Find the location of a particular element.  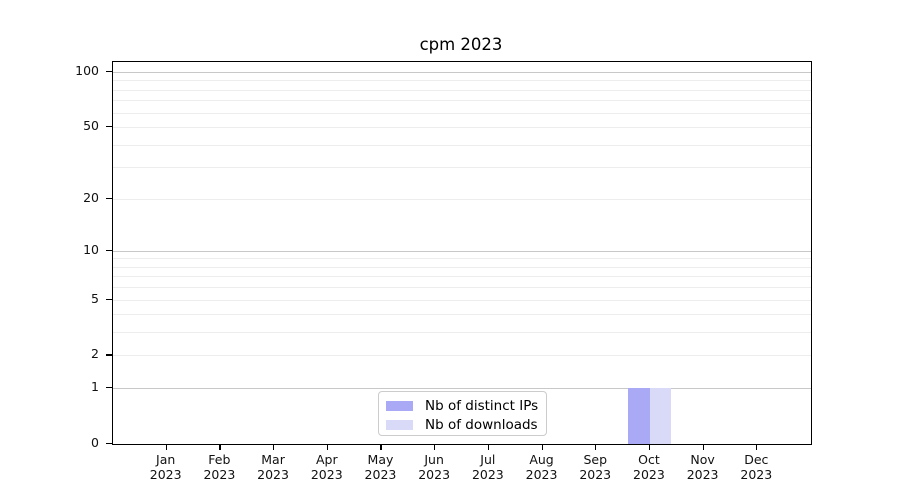

bar-distinct-ips is located at coordinates (639, 416).